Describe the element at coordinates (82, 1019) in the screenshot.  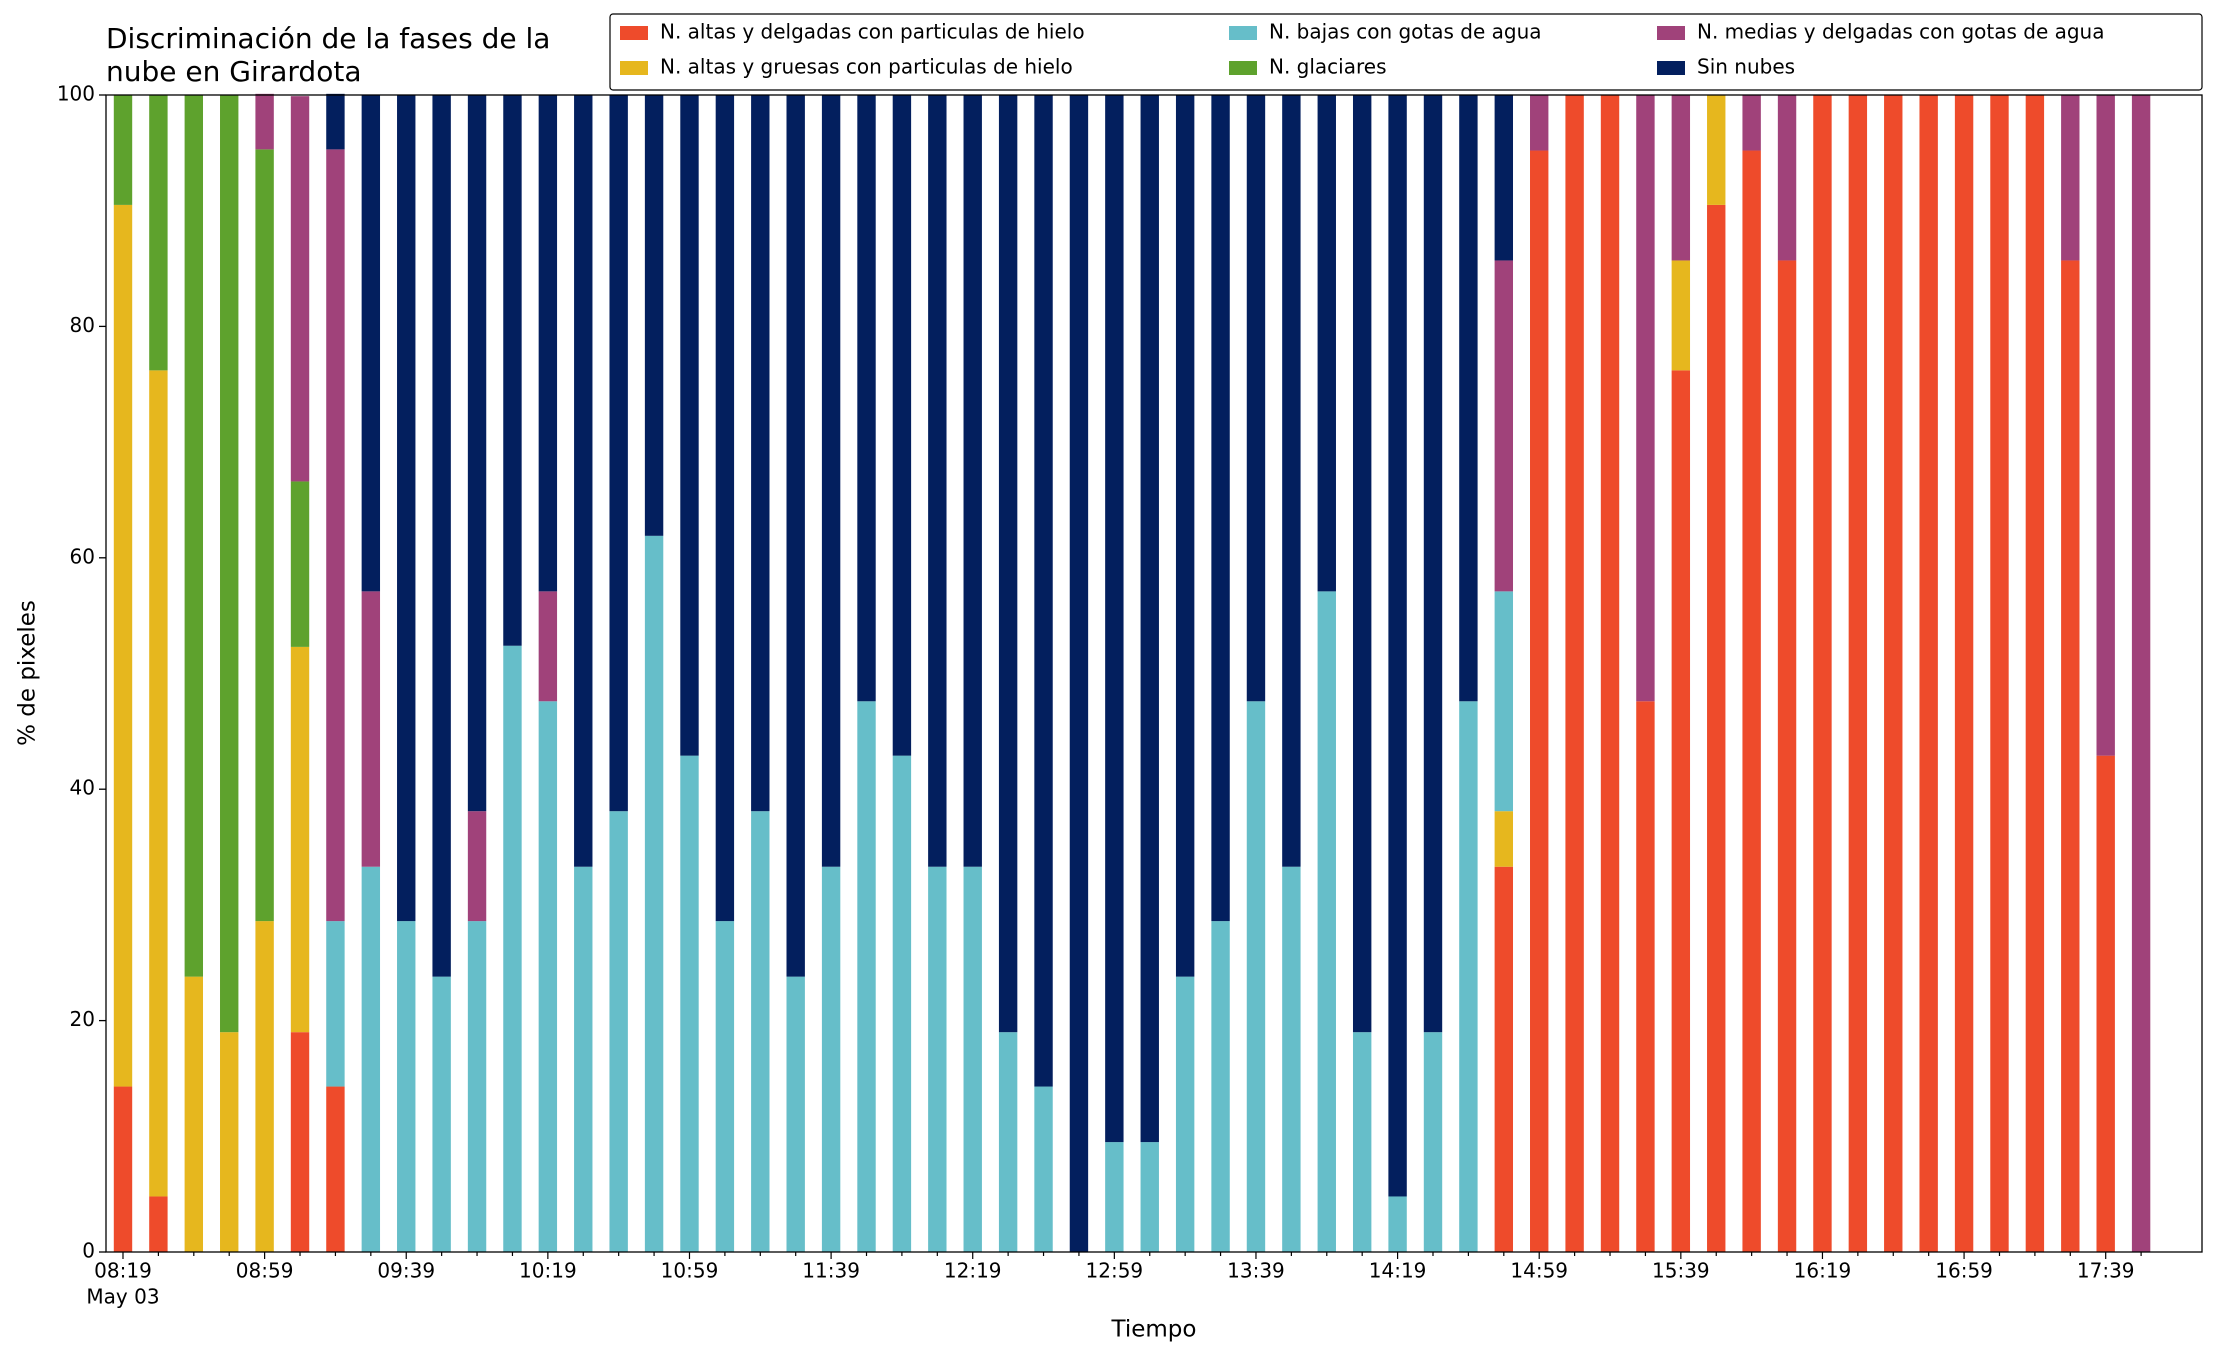
I see `y-tick-label: 20` at that location.